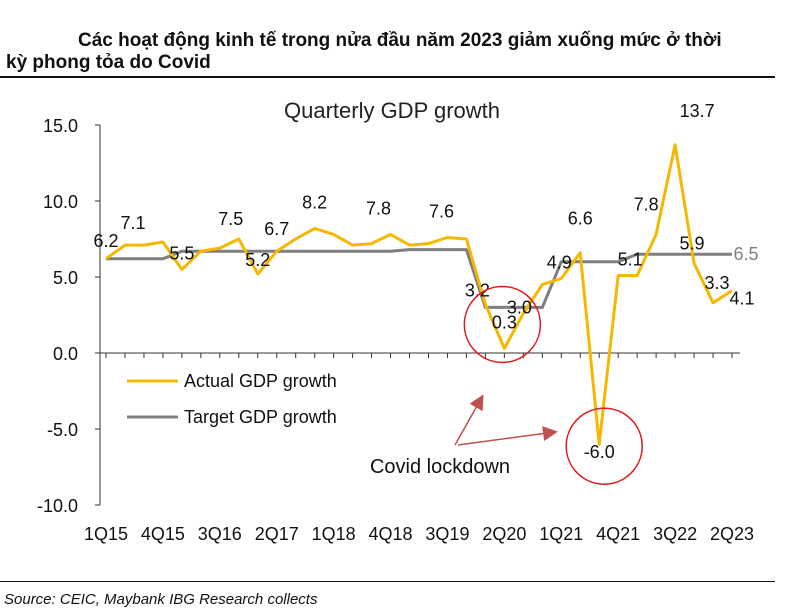 Image resolution: width=800 pixels, height=613 pixels. I want to click on x-tick-label: 4Q21, so click(618, 534).